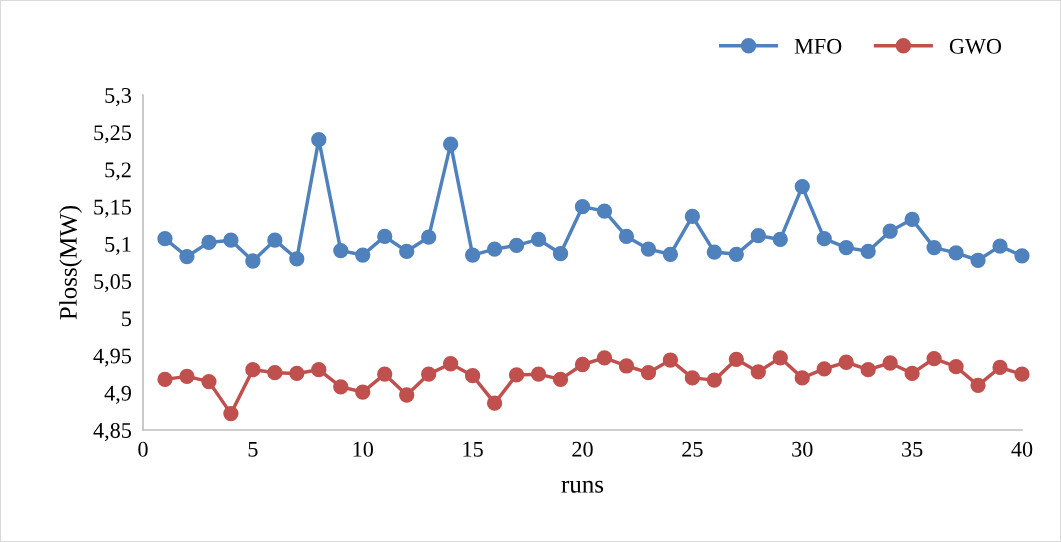 This screenshot has width=1061, height=542. I want to click on x-tick-label: 30, so click(802, 449).